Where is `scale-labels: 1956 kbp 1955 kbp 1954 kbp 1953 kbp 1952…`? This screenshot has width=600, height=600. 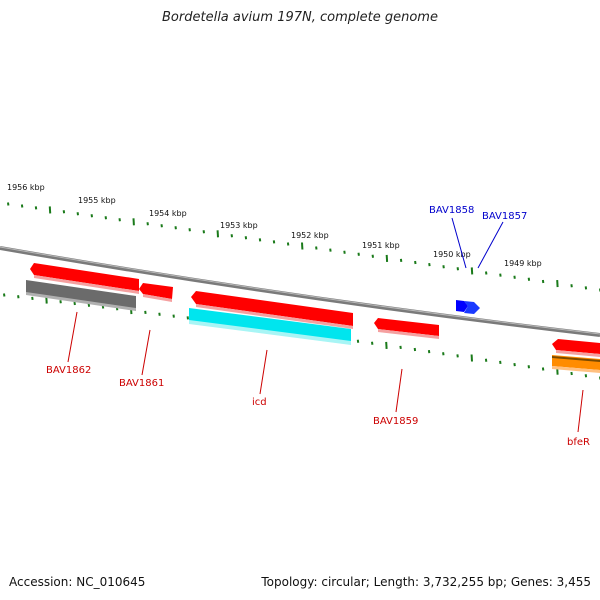
scale-labels: 1956 kbp 1955 kbp 1954 kbp 1953 kbp 1952… is located at coordinates (274, 225).